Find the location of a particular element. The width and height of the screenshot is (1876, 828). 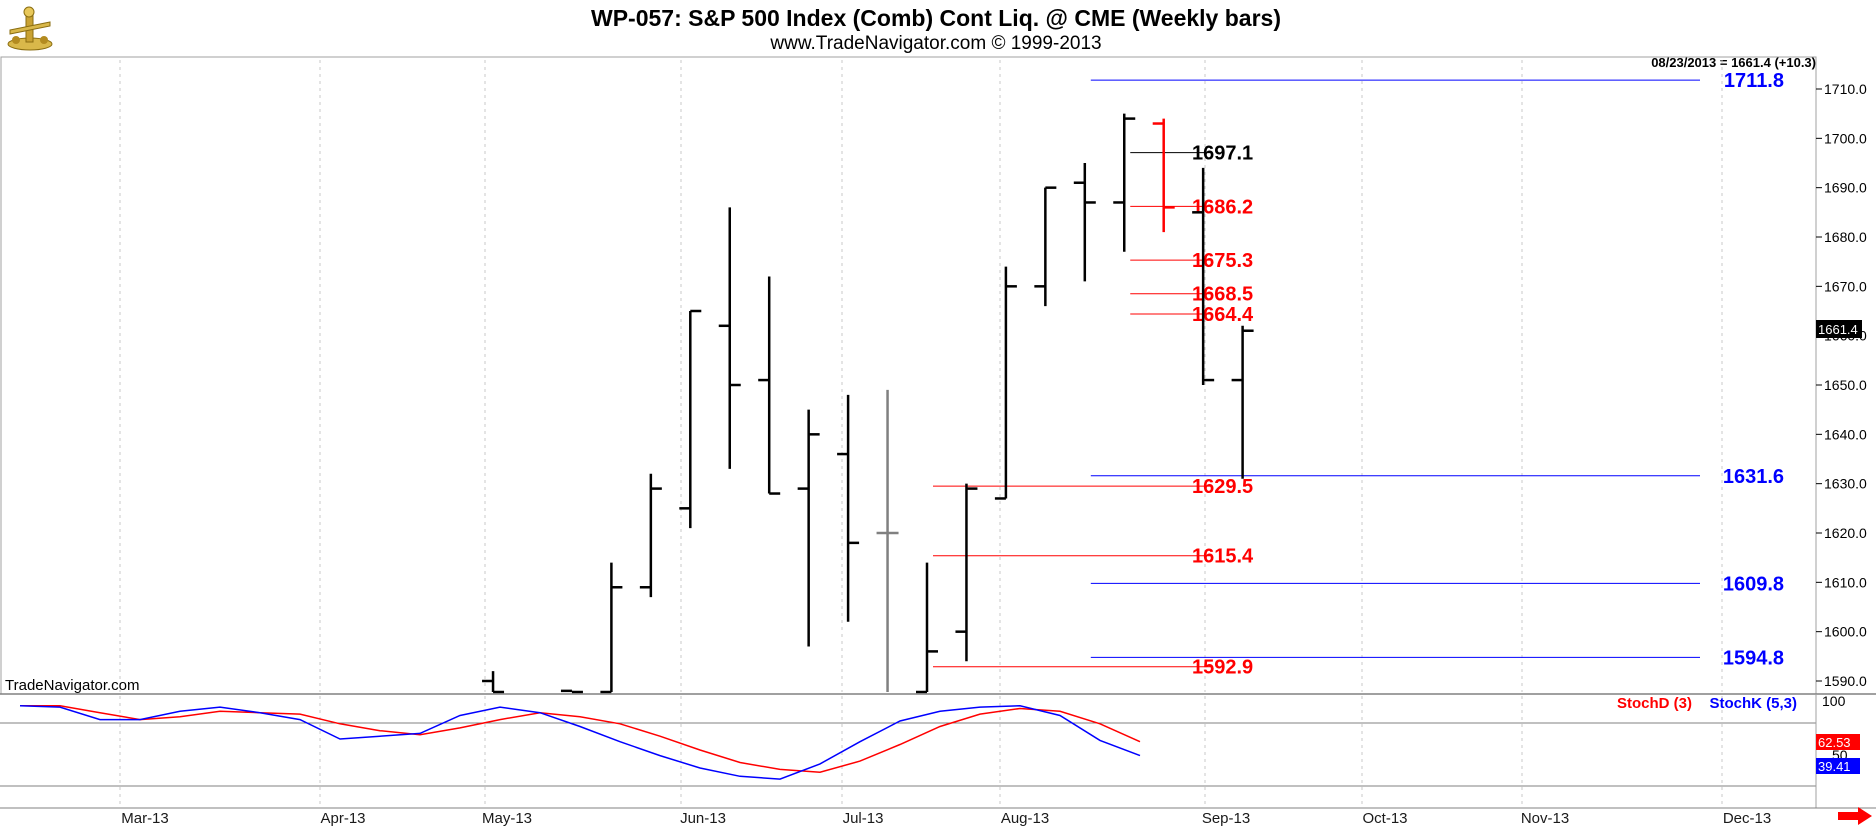

stoch-d-badge is located at coordinates (1838, 742).